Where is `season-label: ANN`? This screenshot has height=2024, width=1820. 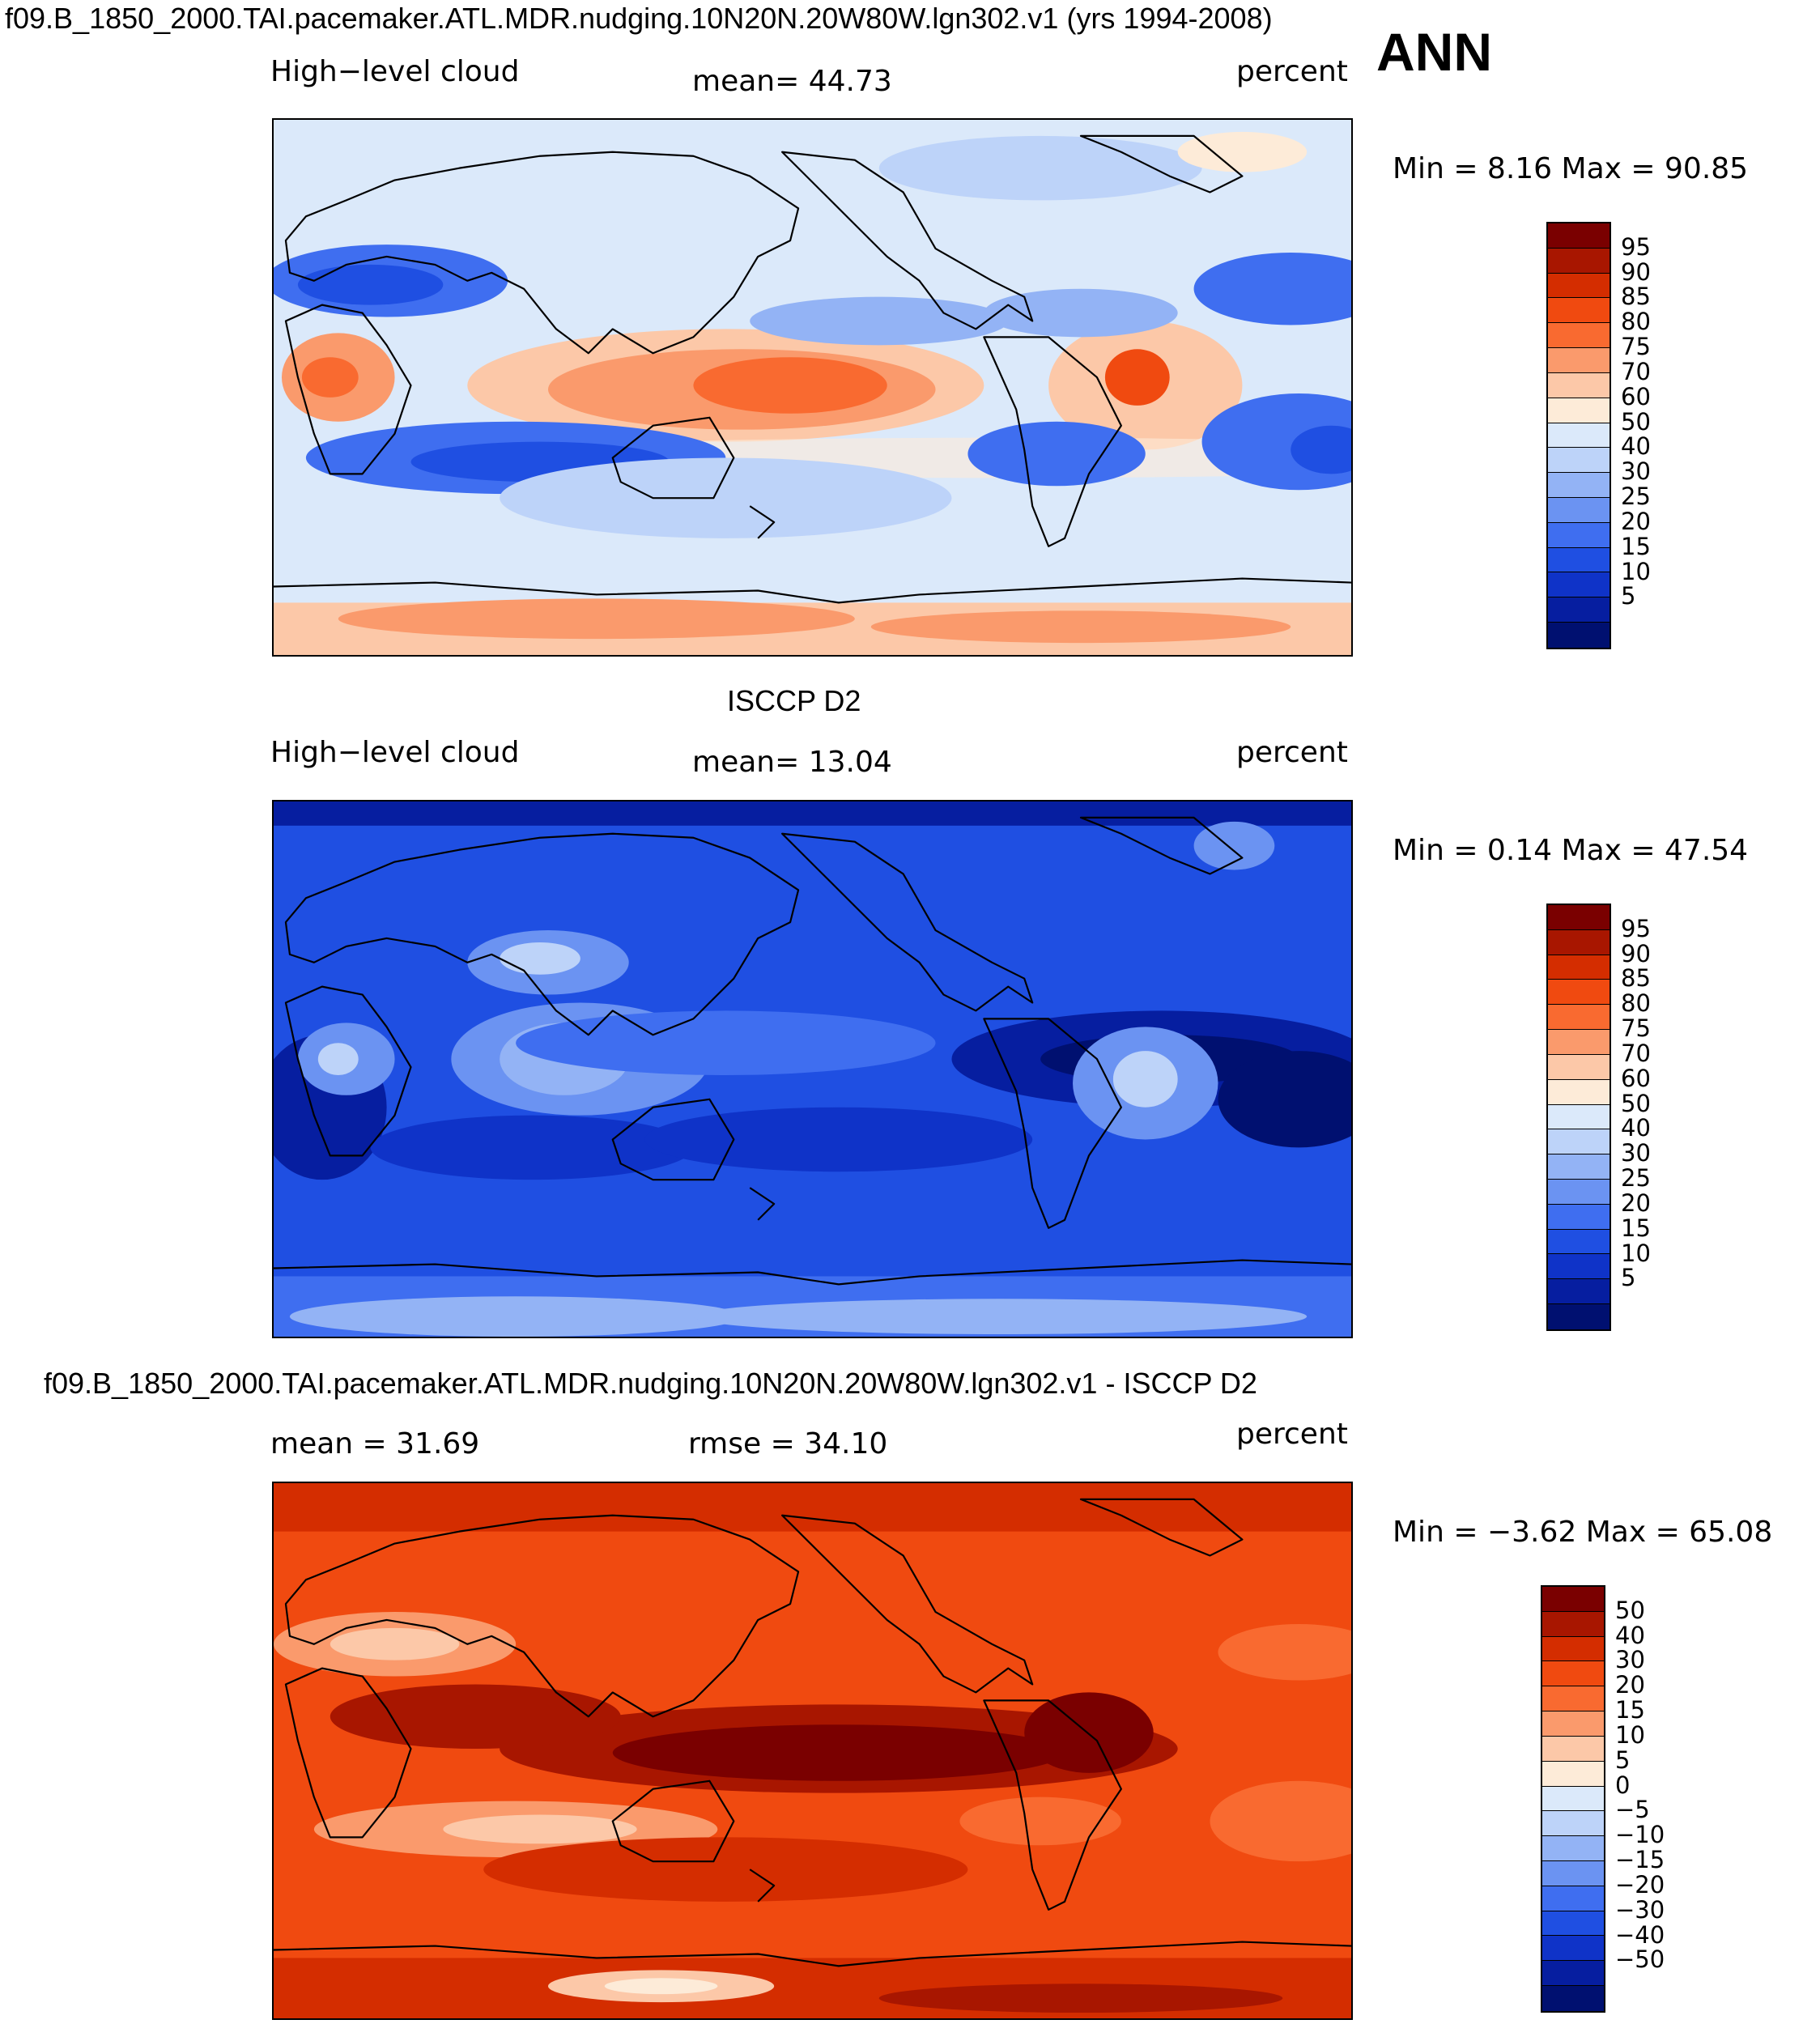 season-label: ANN is located at coordinates (1434, 52).